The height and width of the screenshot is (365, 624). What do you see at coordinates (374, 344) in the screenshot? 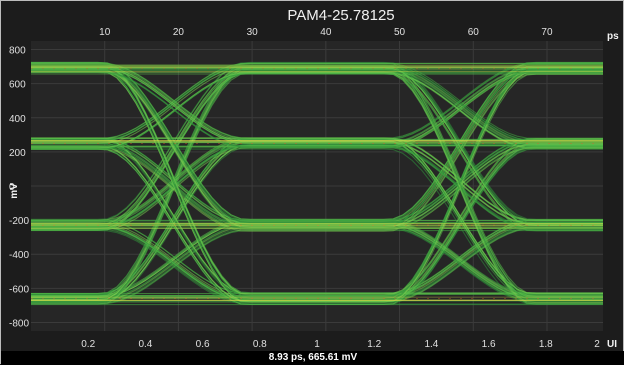
I see `bottom-tick-label: 1.2` at bounding box center [374, 344].